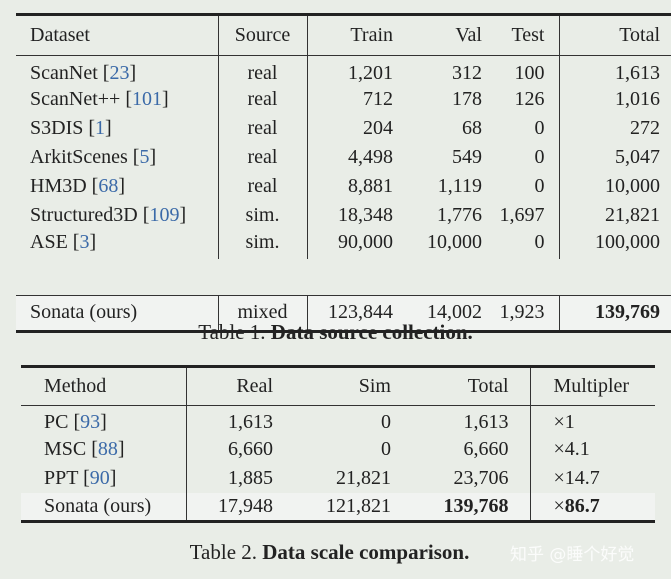 The image size is (671, 579). I want to click on header-multipler: Multipler, so click(592, 386).